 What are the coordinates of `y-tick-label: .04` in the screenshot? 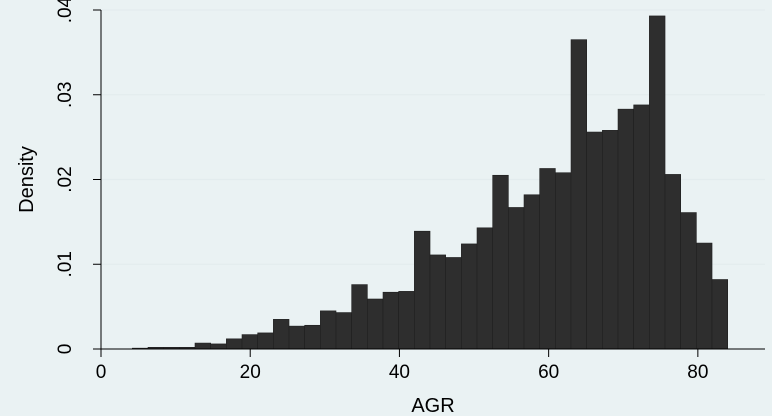 It's located at (65, 11).